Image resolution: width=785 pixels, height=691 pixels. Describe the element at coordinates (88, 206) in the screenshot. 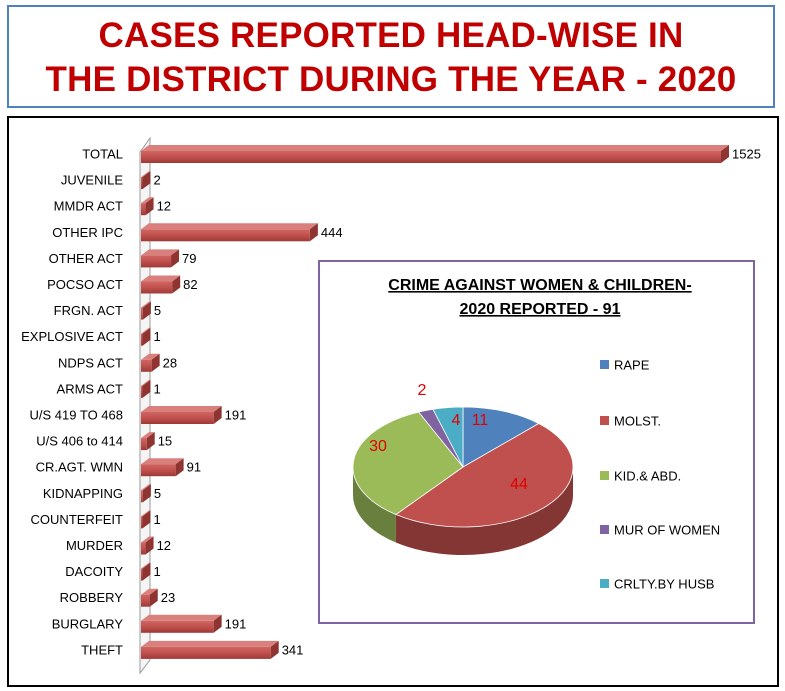

I see `category-label-mmdr-act: MMDR ACT` at that location.